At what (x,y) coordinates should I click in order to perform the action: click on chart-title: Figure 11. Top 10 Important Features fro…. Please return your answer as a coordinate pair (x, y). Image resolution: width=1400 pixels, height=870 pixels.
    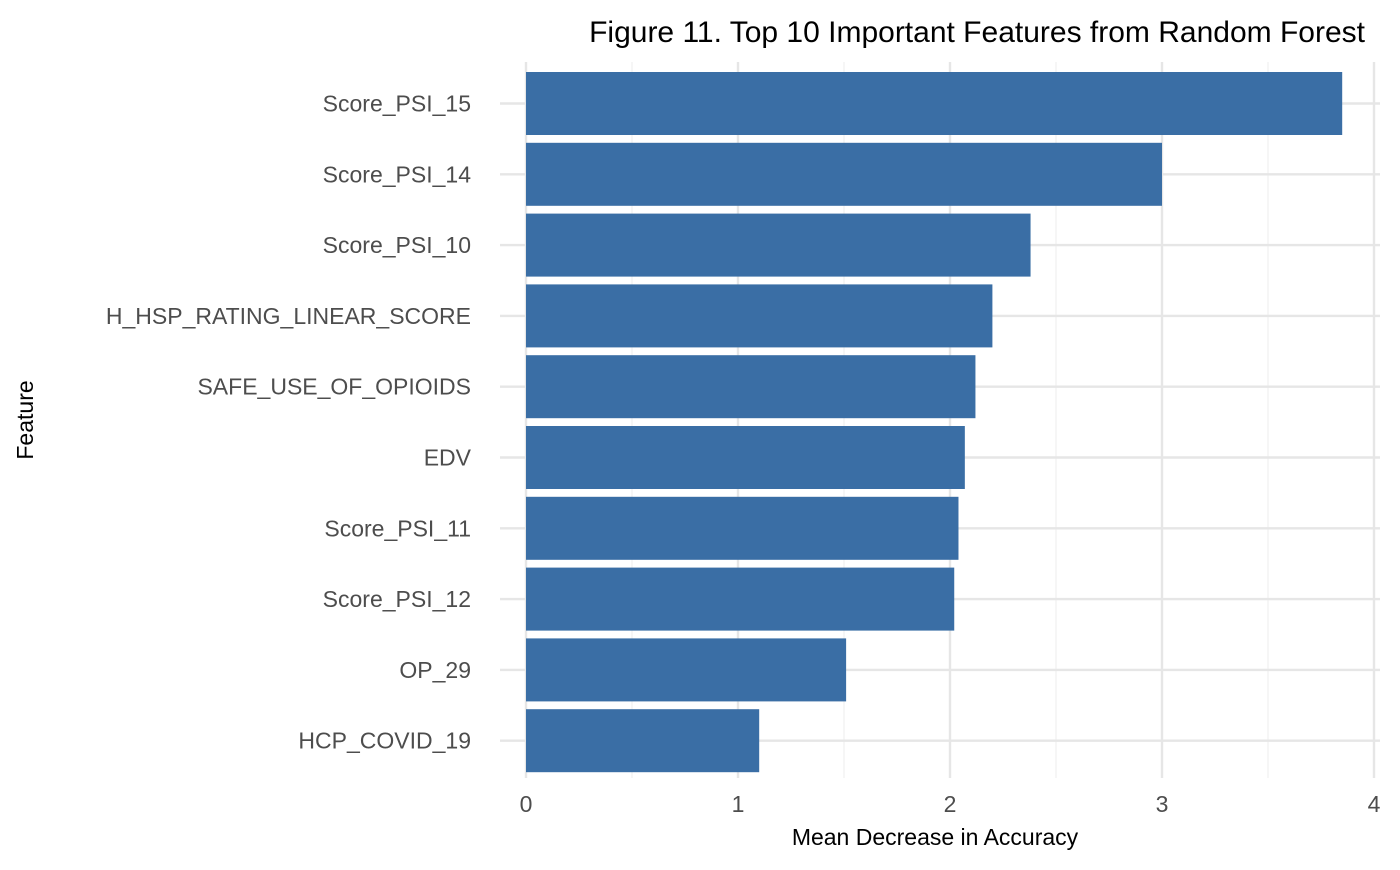
    Looking at the image, I should click on (977, 32).